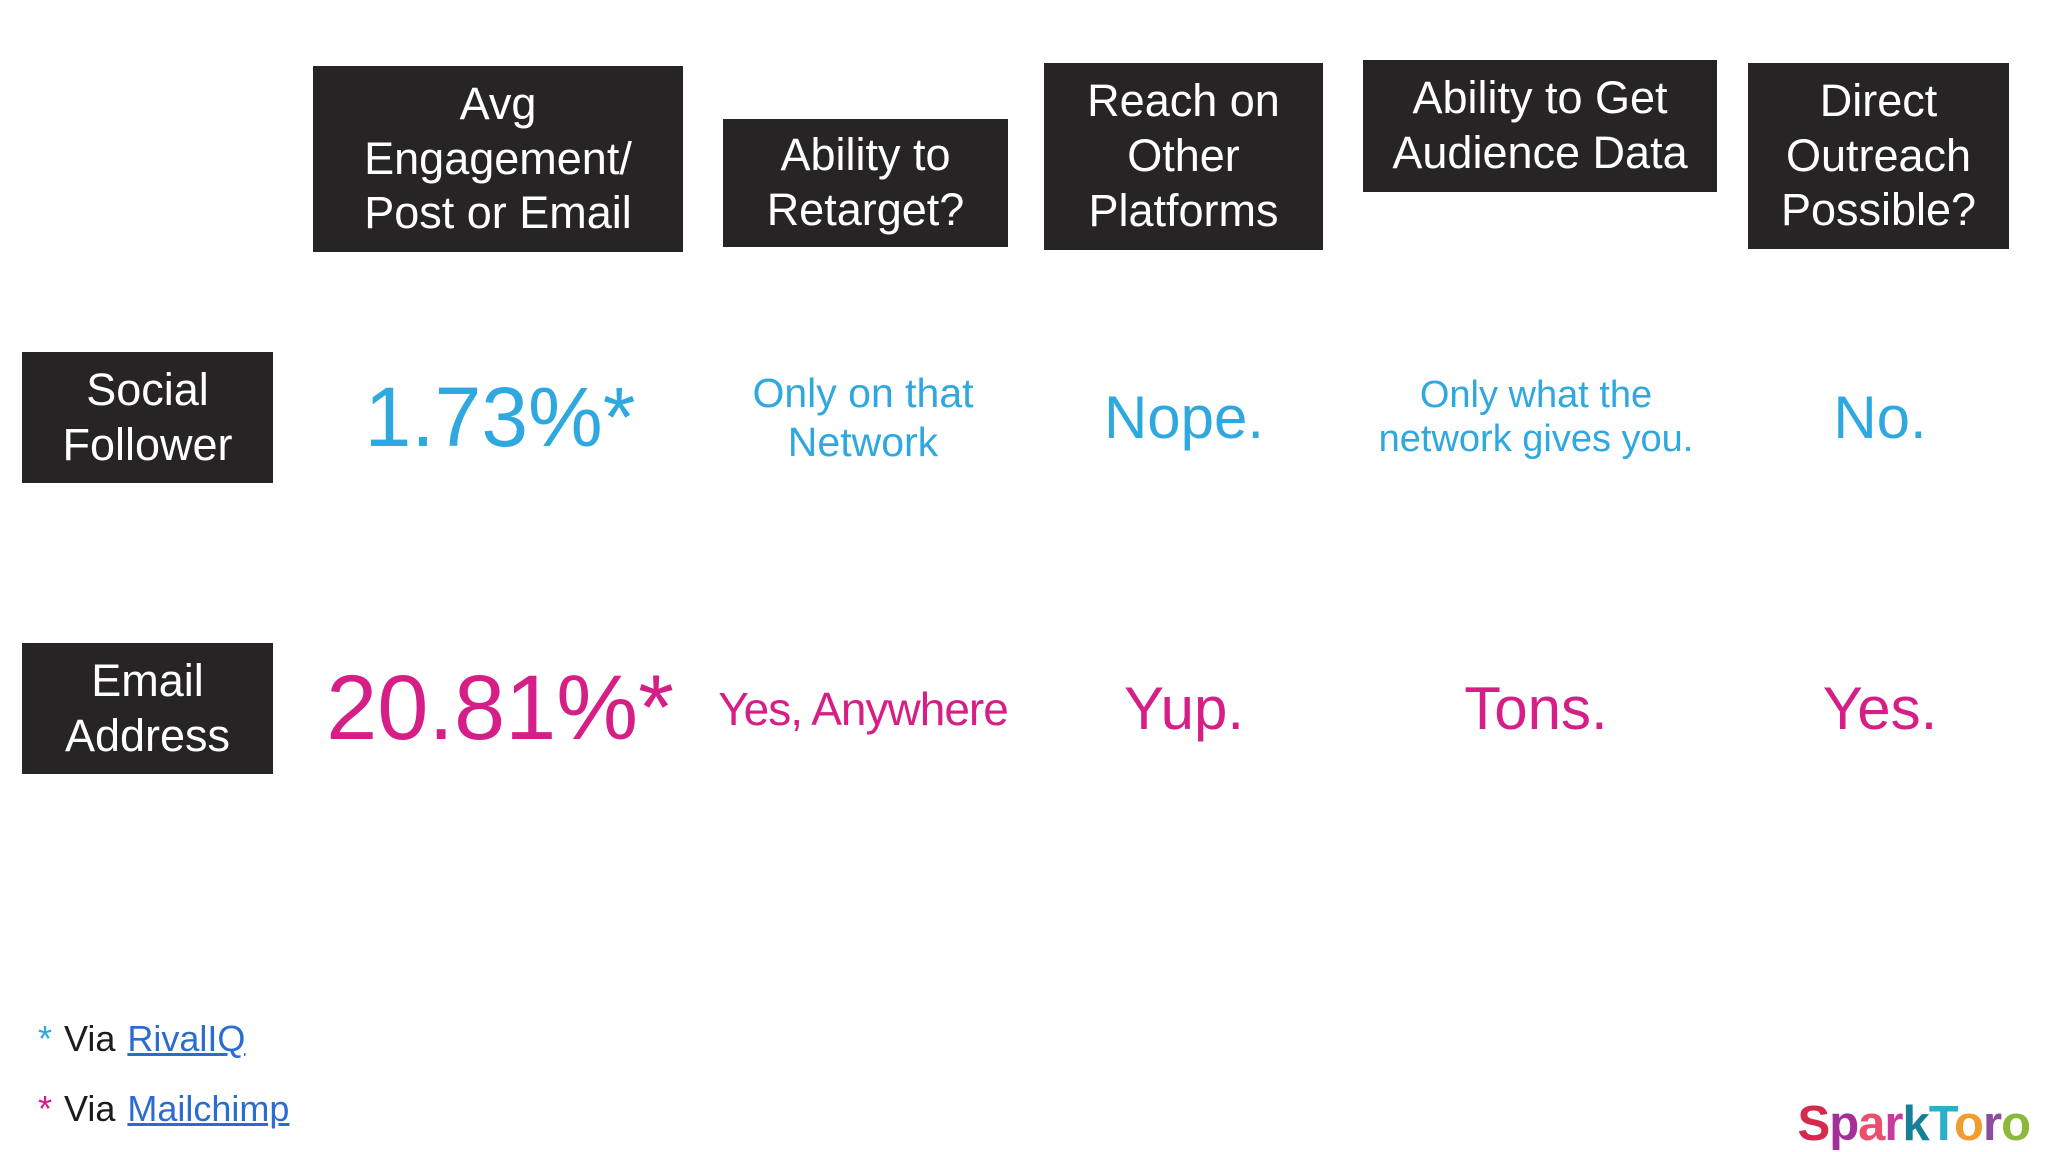 Image resolution: width=2048 pixels, height=1152 pixels. I want to click on logo-letter: S, so click(1814, 1124).